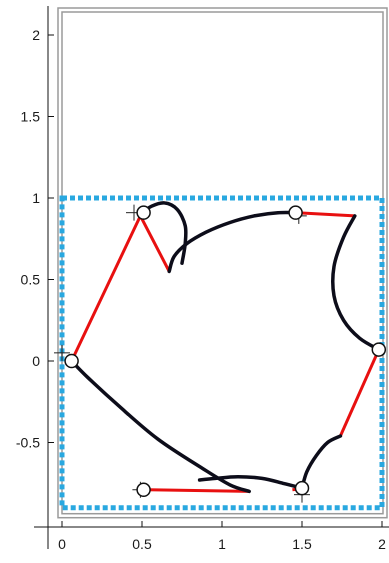  I want to click on x-tick-label: 2, so click(382, 544).